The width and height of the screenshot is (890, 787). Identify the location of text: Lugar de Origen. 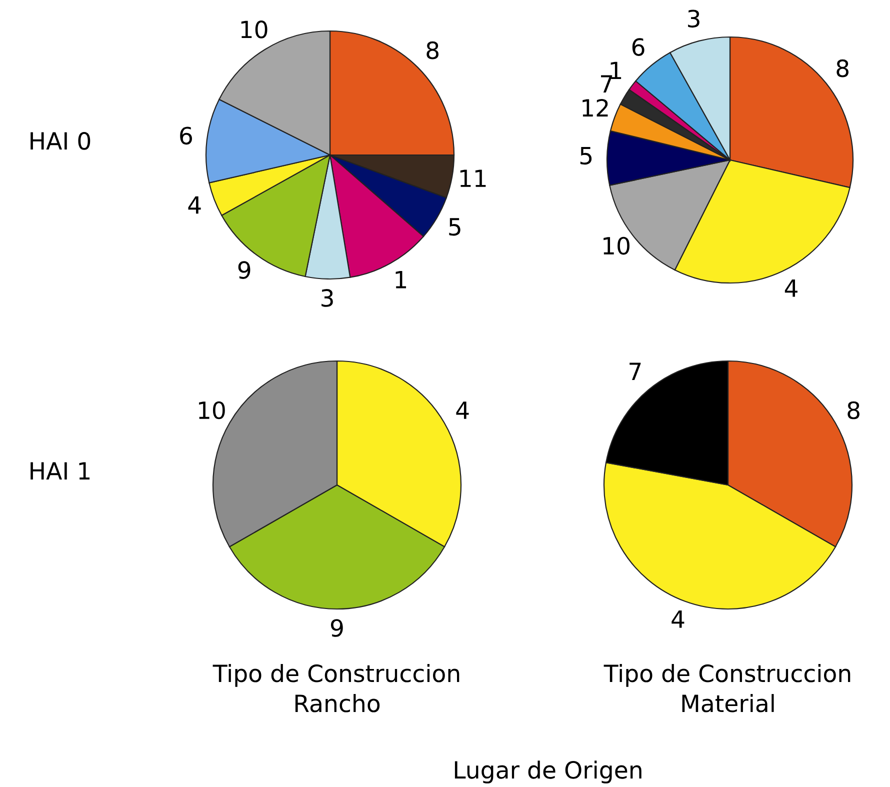
(548, 772).